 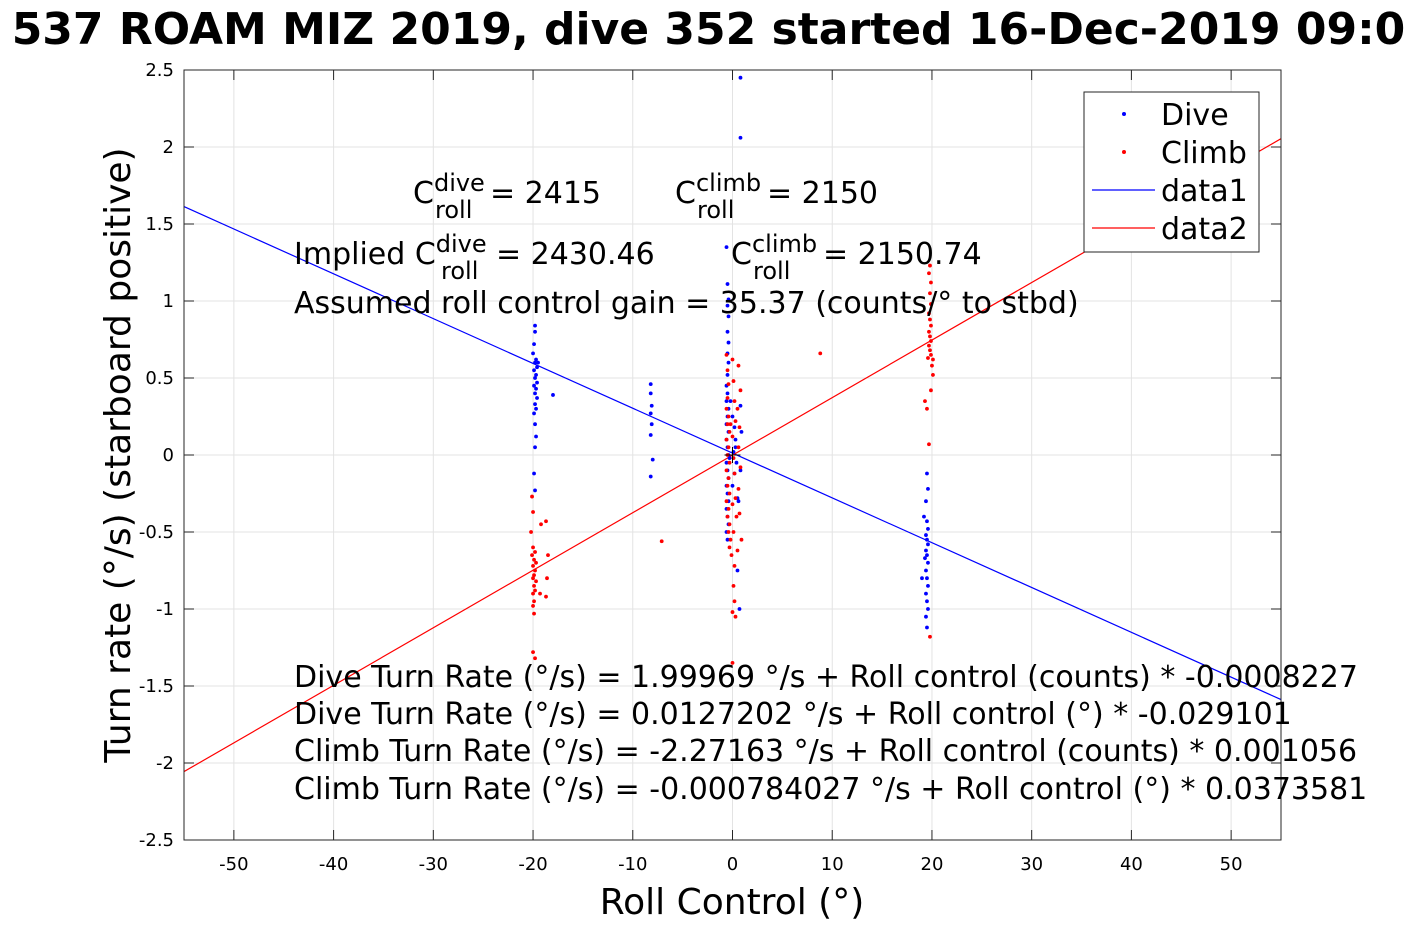 What do you see at coordinates (1124, 114) in the screenshot?
I see `legend-marker-dive` at bounding box center [1124, 114].